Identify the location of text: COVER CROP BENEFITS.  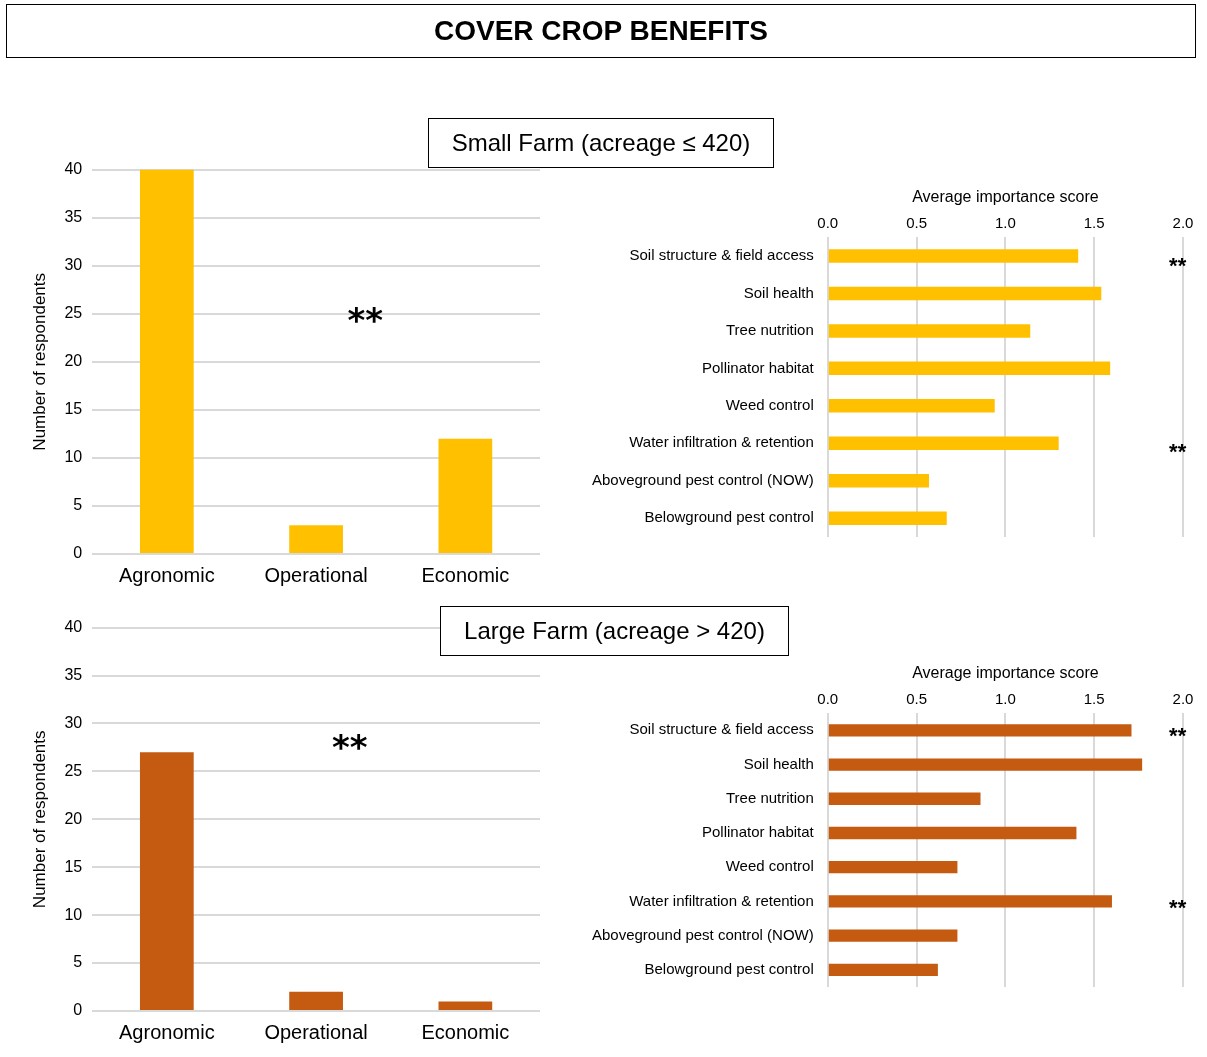
(601, 31).